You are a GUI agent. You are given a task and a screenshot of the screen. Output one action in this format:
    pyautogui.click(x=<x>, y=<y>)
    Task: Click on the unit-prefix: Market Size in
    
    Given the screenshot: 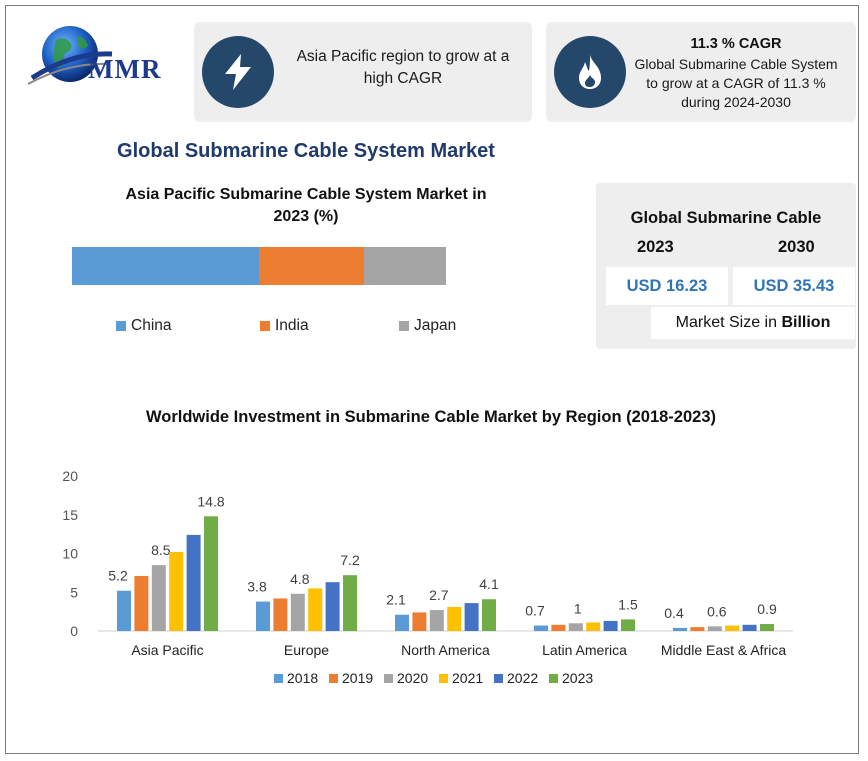 What is the action you would take?
    pyautogui.click(x=728, y=322)
    